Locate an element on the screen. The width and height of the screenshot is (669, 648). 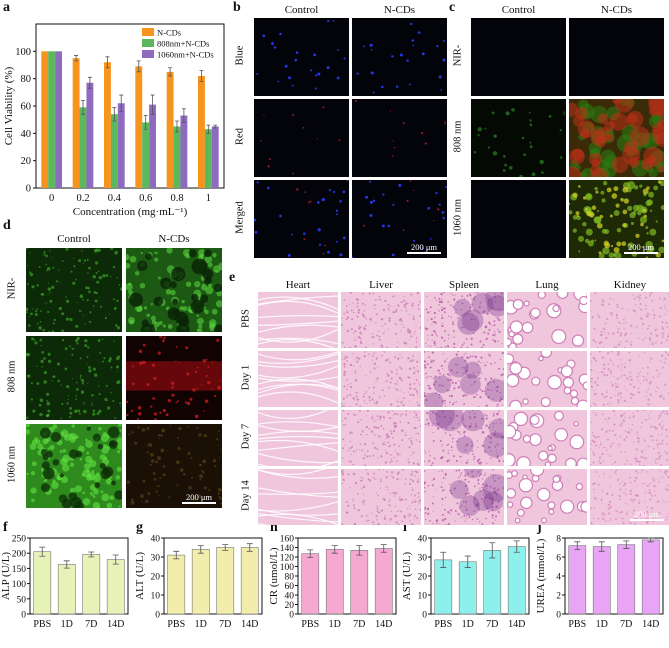
micrograph-red-band is located at coordinates (174, 378).